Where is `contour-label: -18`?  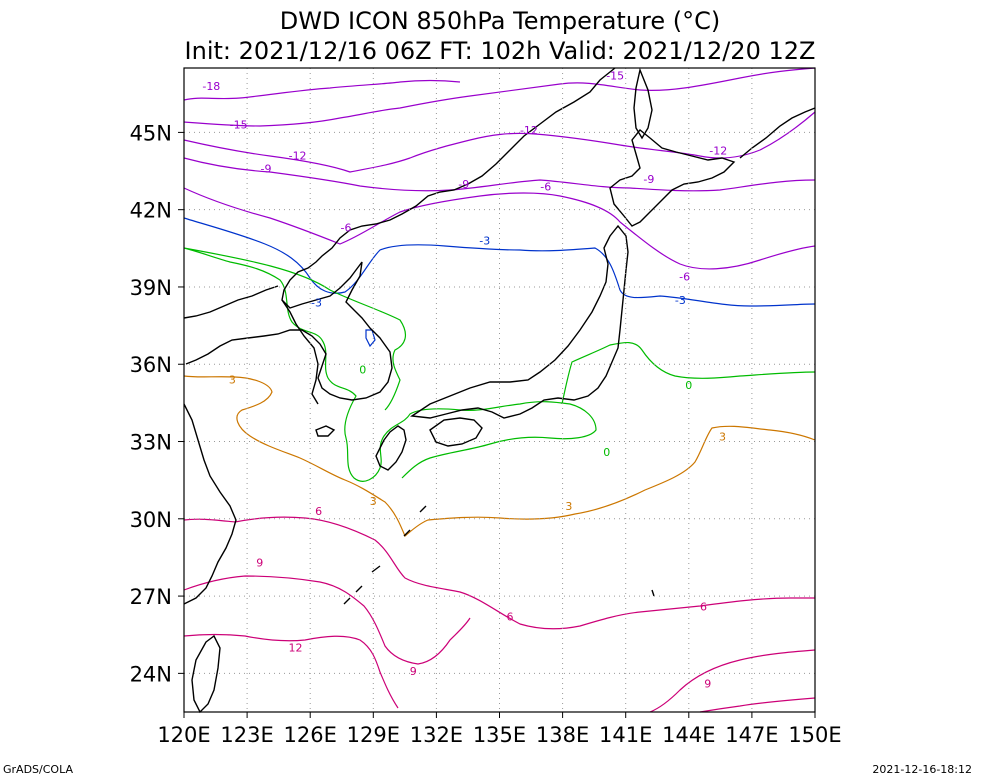 contour-label: -18 is located at coordinates (211, 86).